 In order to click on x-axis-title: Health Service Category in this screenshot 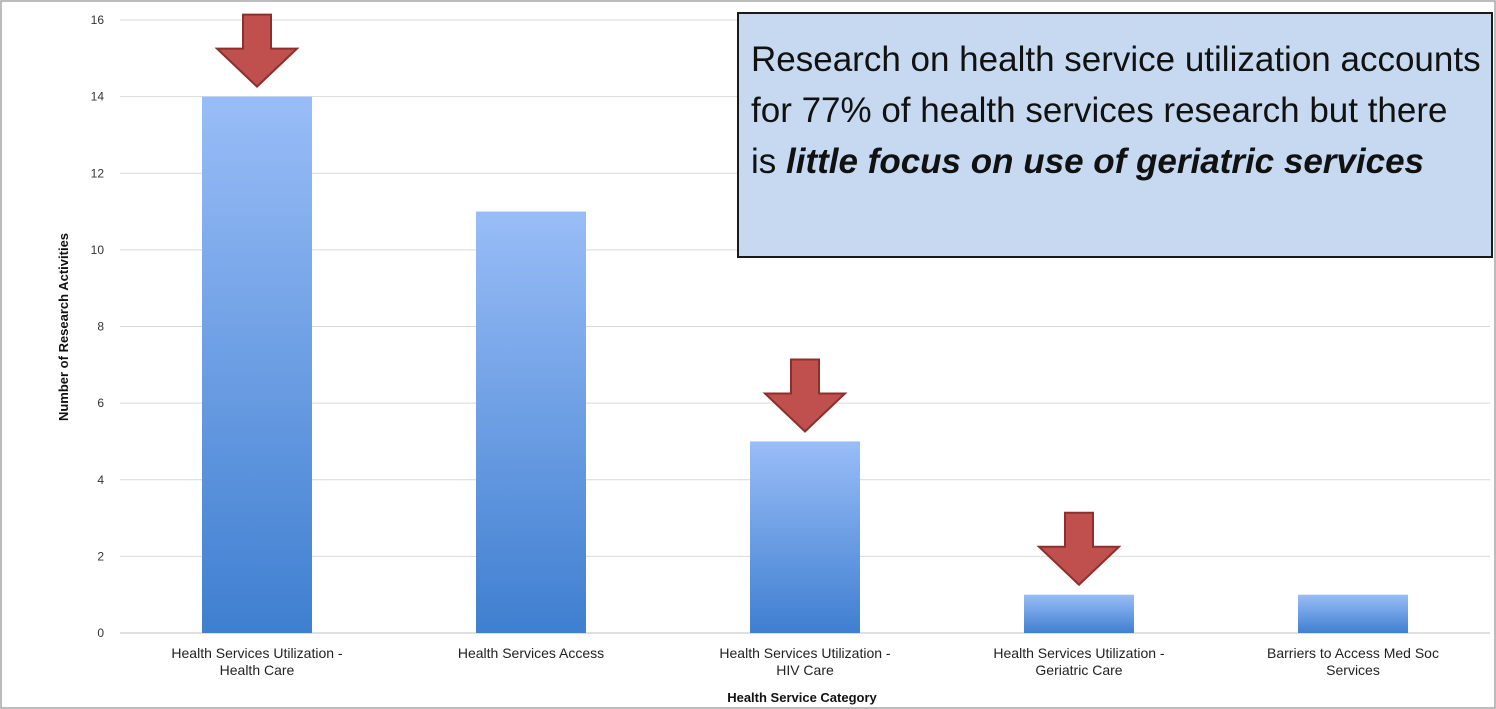, I will do `click(802, 697)`.